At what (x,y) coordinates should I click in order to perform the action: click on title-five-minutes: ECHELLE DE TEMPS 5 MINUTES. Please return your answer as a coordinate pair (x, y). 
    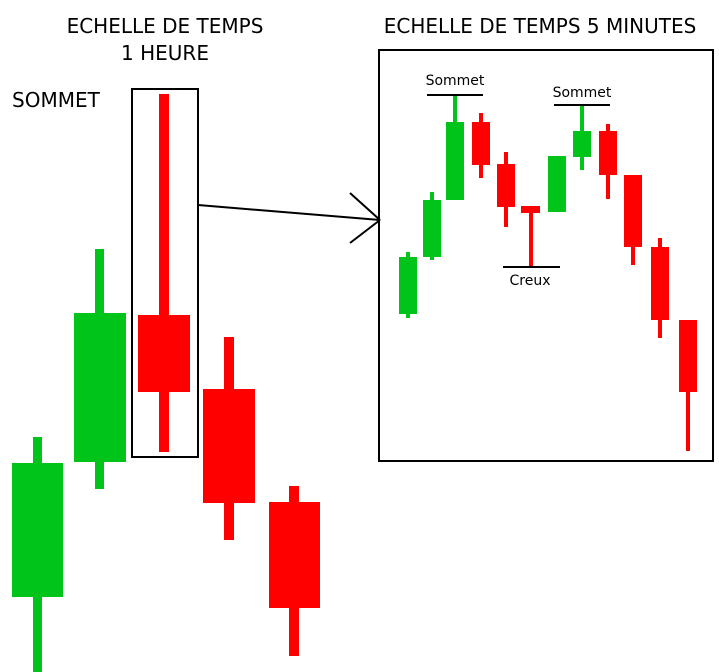
    Looking at the image, I should click on (540, 26).